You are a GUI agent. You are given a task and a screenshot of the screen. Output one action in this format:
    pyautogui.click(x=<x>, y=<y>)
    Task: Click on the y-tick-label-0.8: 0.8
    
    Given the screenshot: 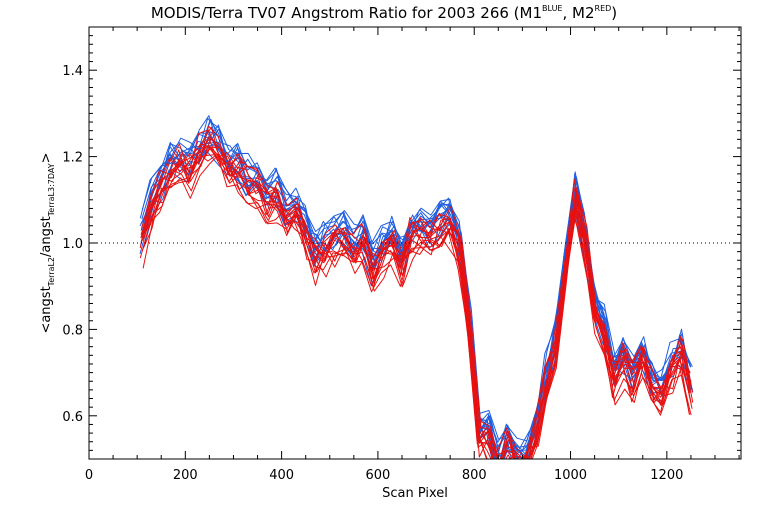 What is the action you would take?
    pyautogui.click(x=72, y=330)
    